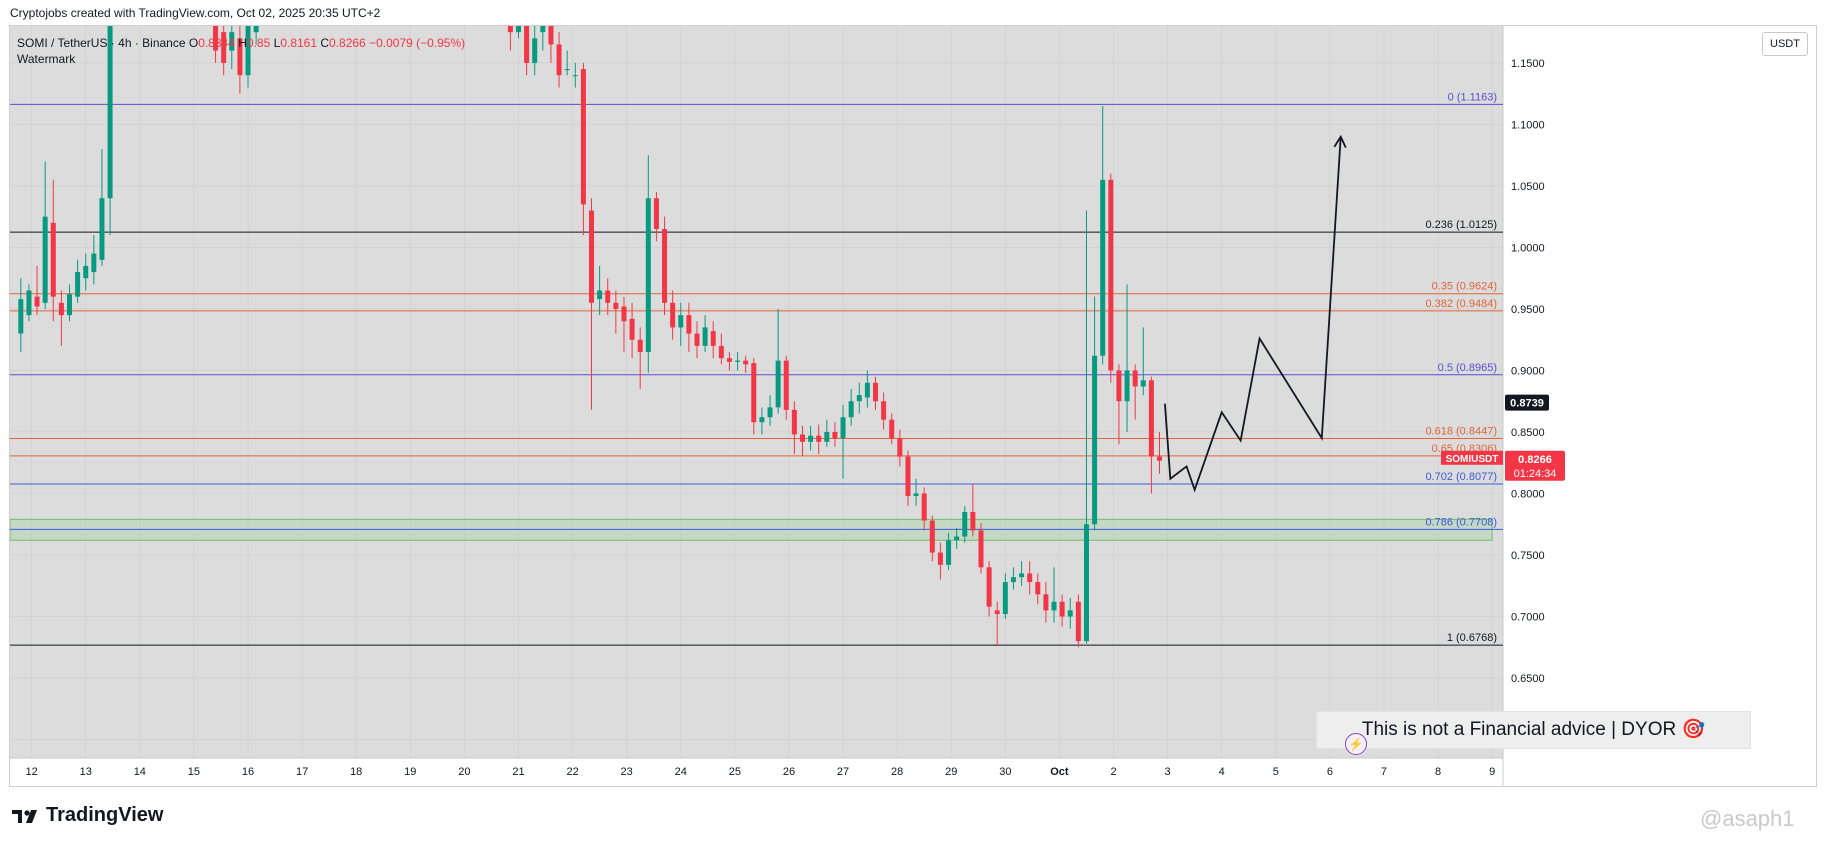 This screenshot has width=1835, height=845. What do you see at coordinates (1528, 64) in the screenshot?
I see `y-tick-label: 1.1500` at bounding box center [1528, 64].